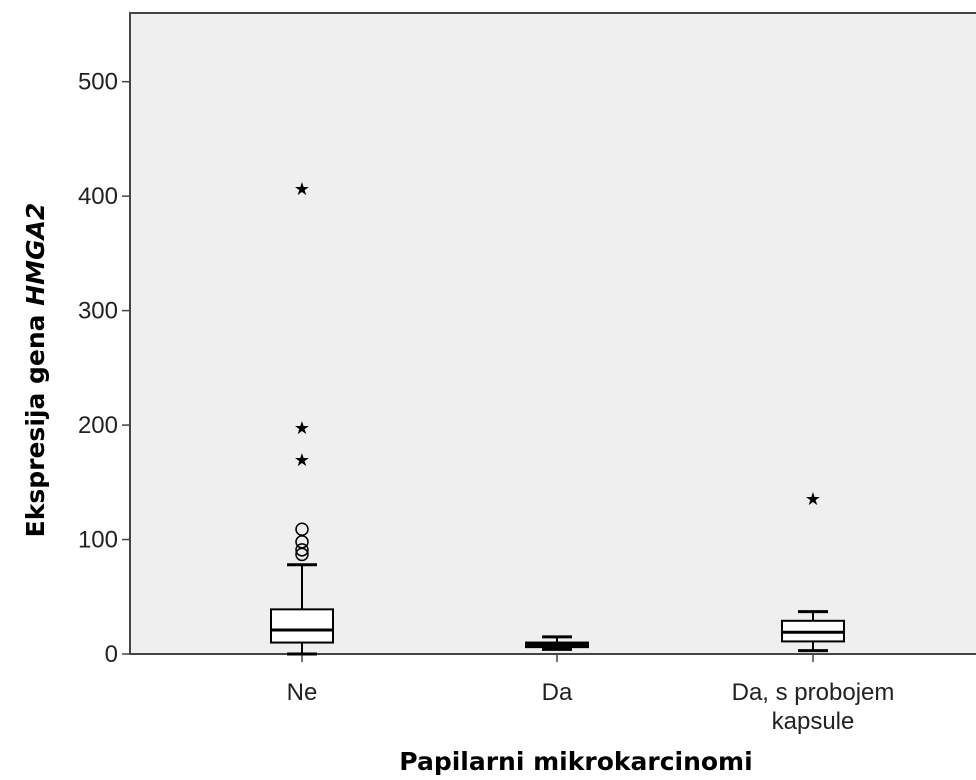 This screenshot has height=780, width=976. I want to click on y-tick-label: 0, so click(111, 654).